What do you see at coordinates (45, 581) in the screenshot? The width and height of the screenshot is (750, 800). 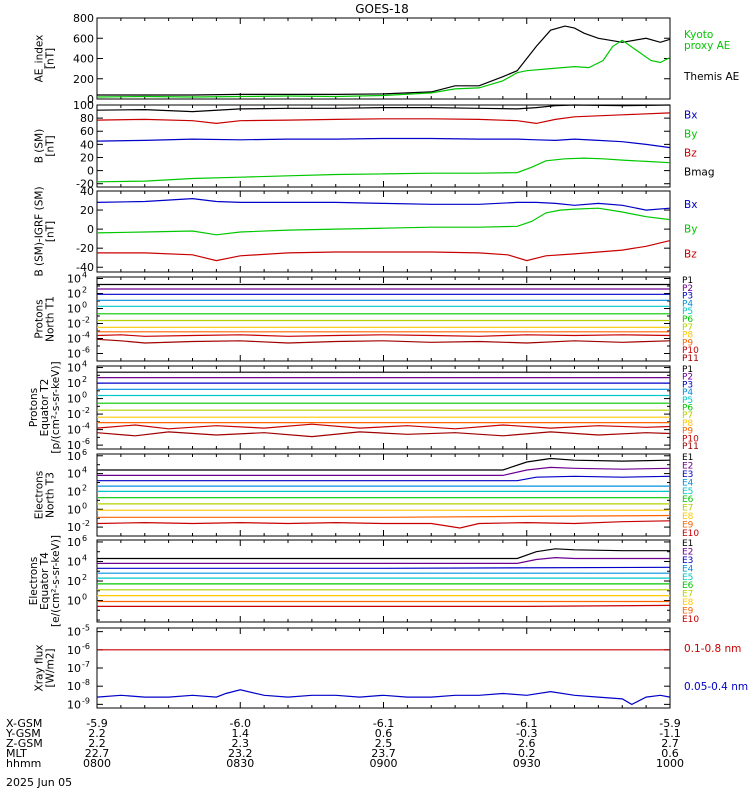 I see `y-axis-label: Equator T4` at bounding box center [45, 581].